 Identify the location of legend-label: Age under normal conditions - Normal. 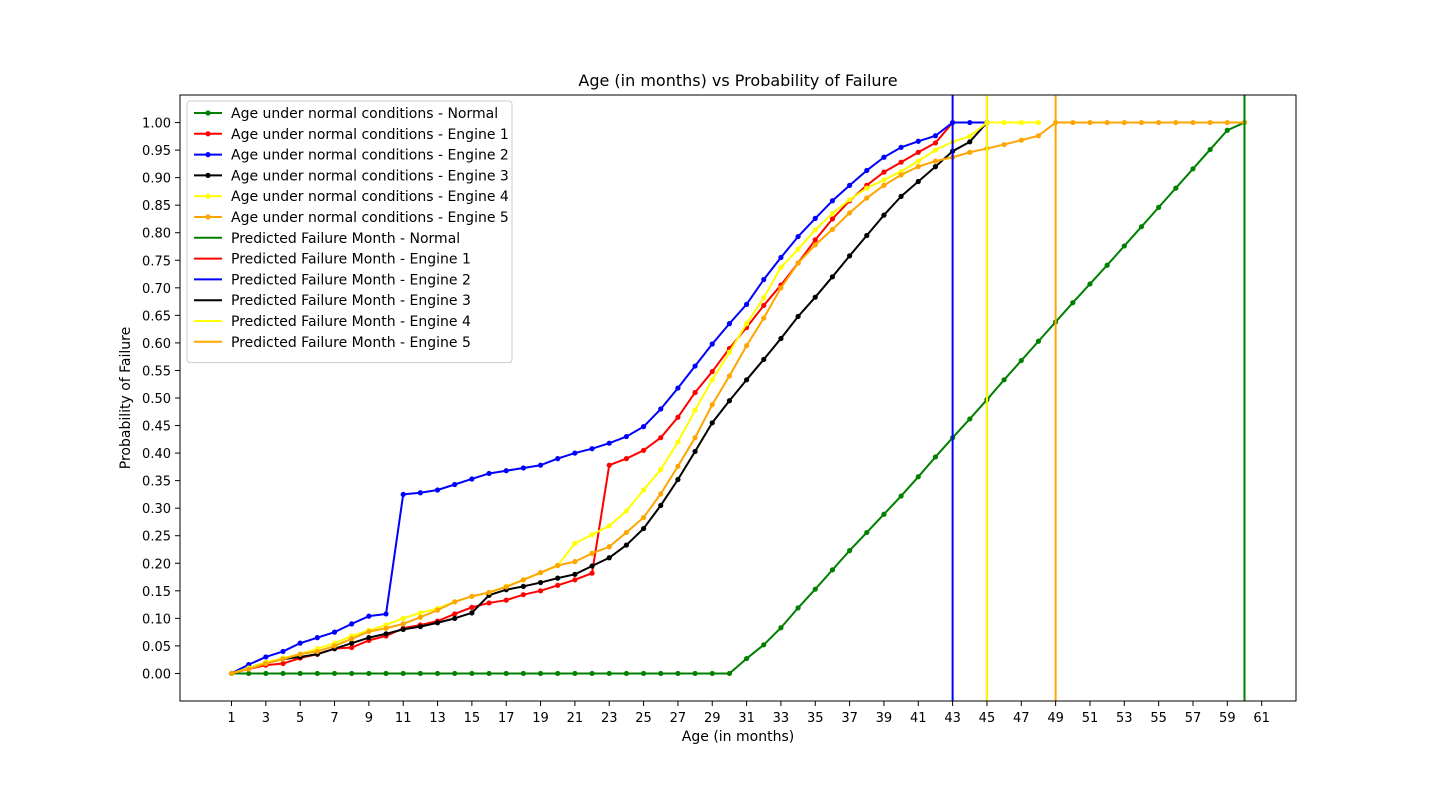
(364, 114).